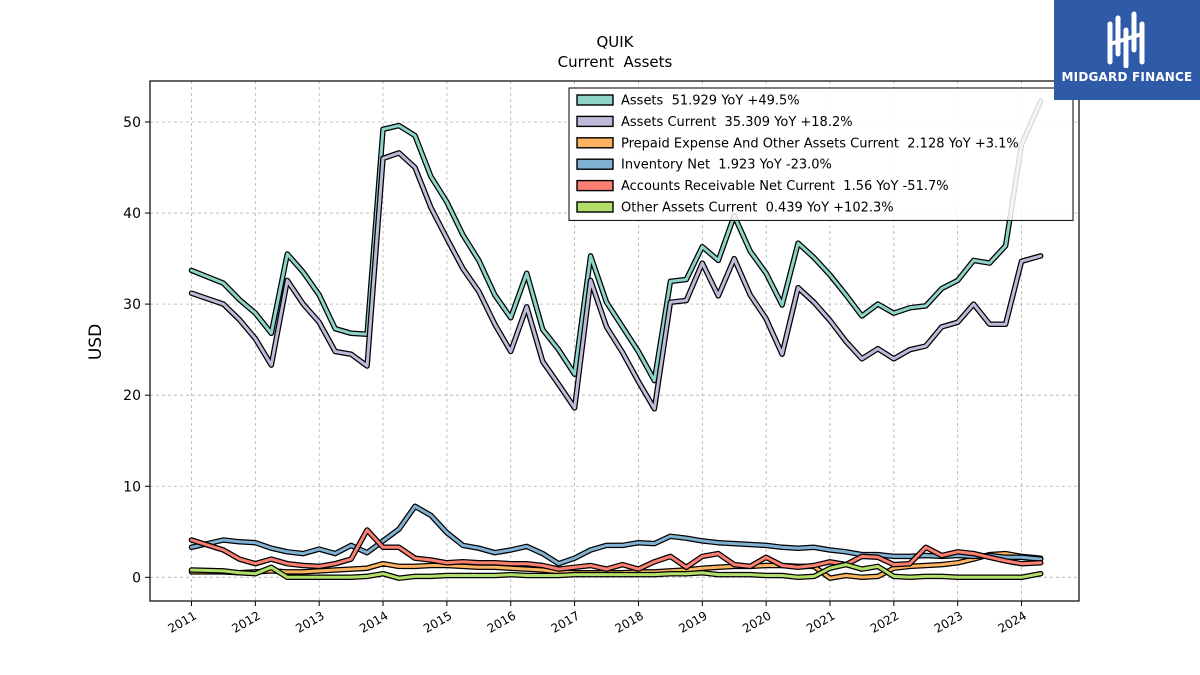 Image resolution: width=1200 pixels, height=675 pixels. Describe the element at coordinates (565, 621) in the screenshot. I see `x-tick-label: 2017` at that location.